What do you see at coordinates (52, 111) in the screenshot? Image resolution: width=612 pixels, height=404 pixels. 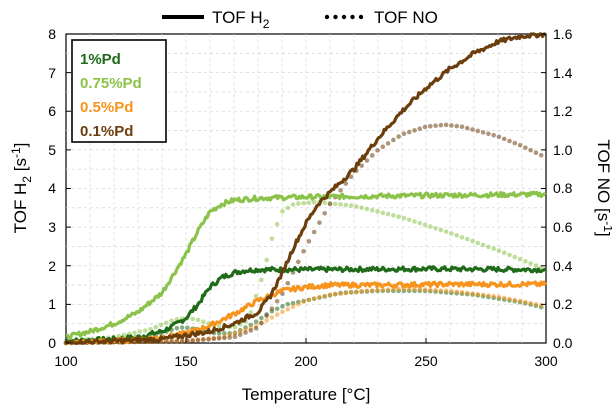 I see `y-left-tick-label: 6` at bounding box center [52, 111].